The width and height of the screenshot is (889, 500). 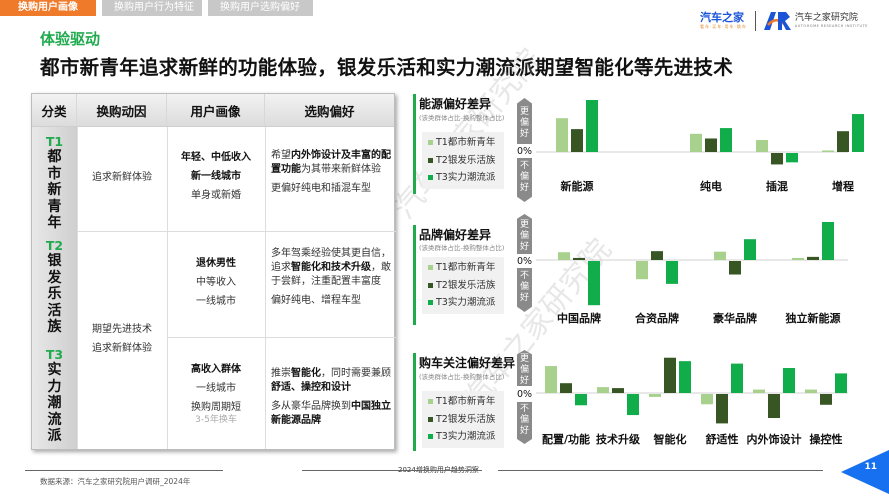 What do you see at coordinates (216, 110) in the screenshot?
I see `header-profile: 用户画像` at bounding box center [216, 110].